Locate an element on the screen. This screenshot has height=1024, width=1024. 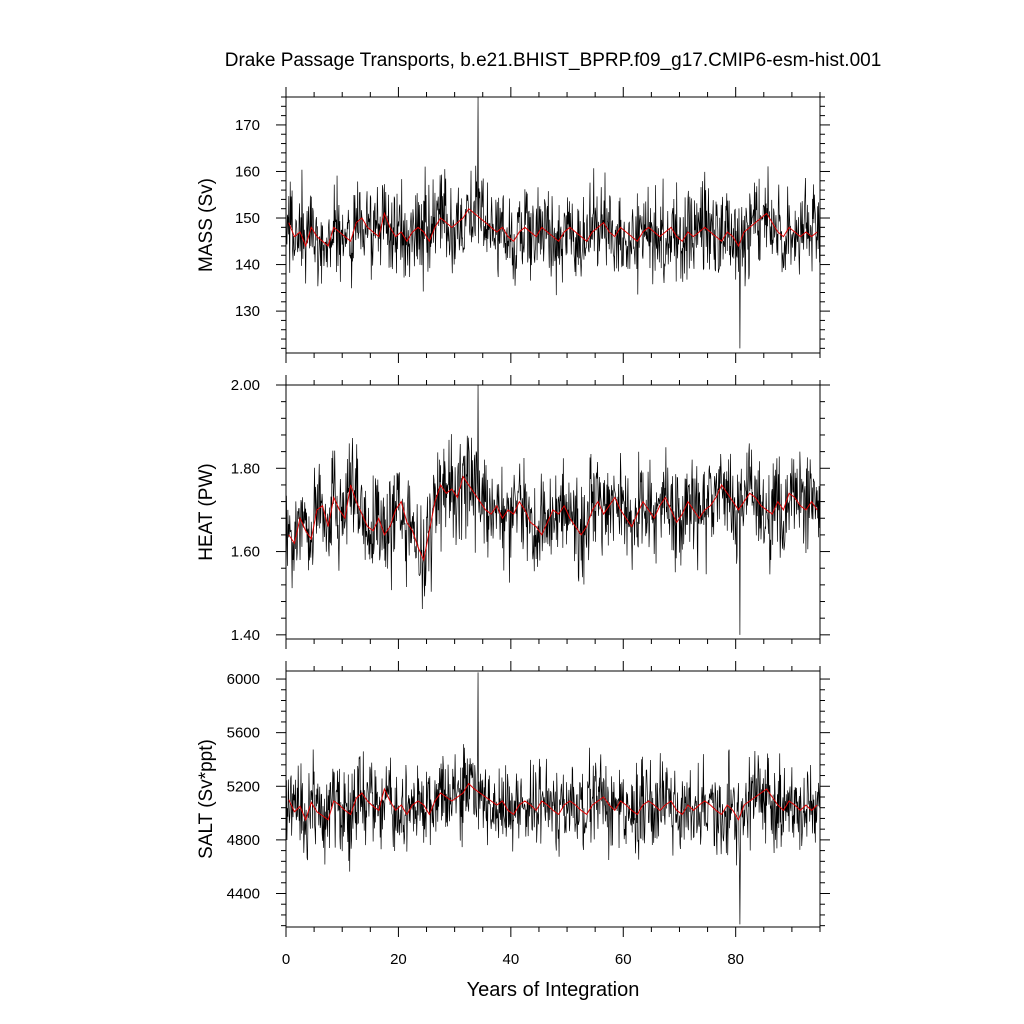
y-tick-label: 4800 is located at coordinates (243, 840).